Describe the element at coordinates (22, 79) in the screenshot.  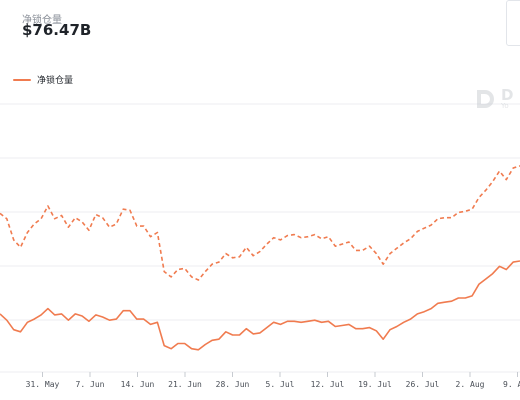
I see `legend-swatch` at that location.